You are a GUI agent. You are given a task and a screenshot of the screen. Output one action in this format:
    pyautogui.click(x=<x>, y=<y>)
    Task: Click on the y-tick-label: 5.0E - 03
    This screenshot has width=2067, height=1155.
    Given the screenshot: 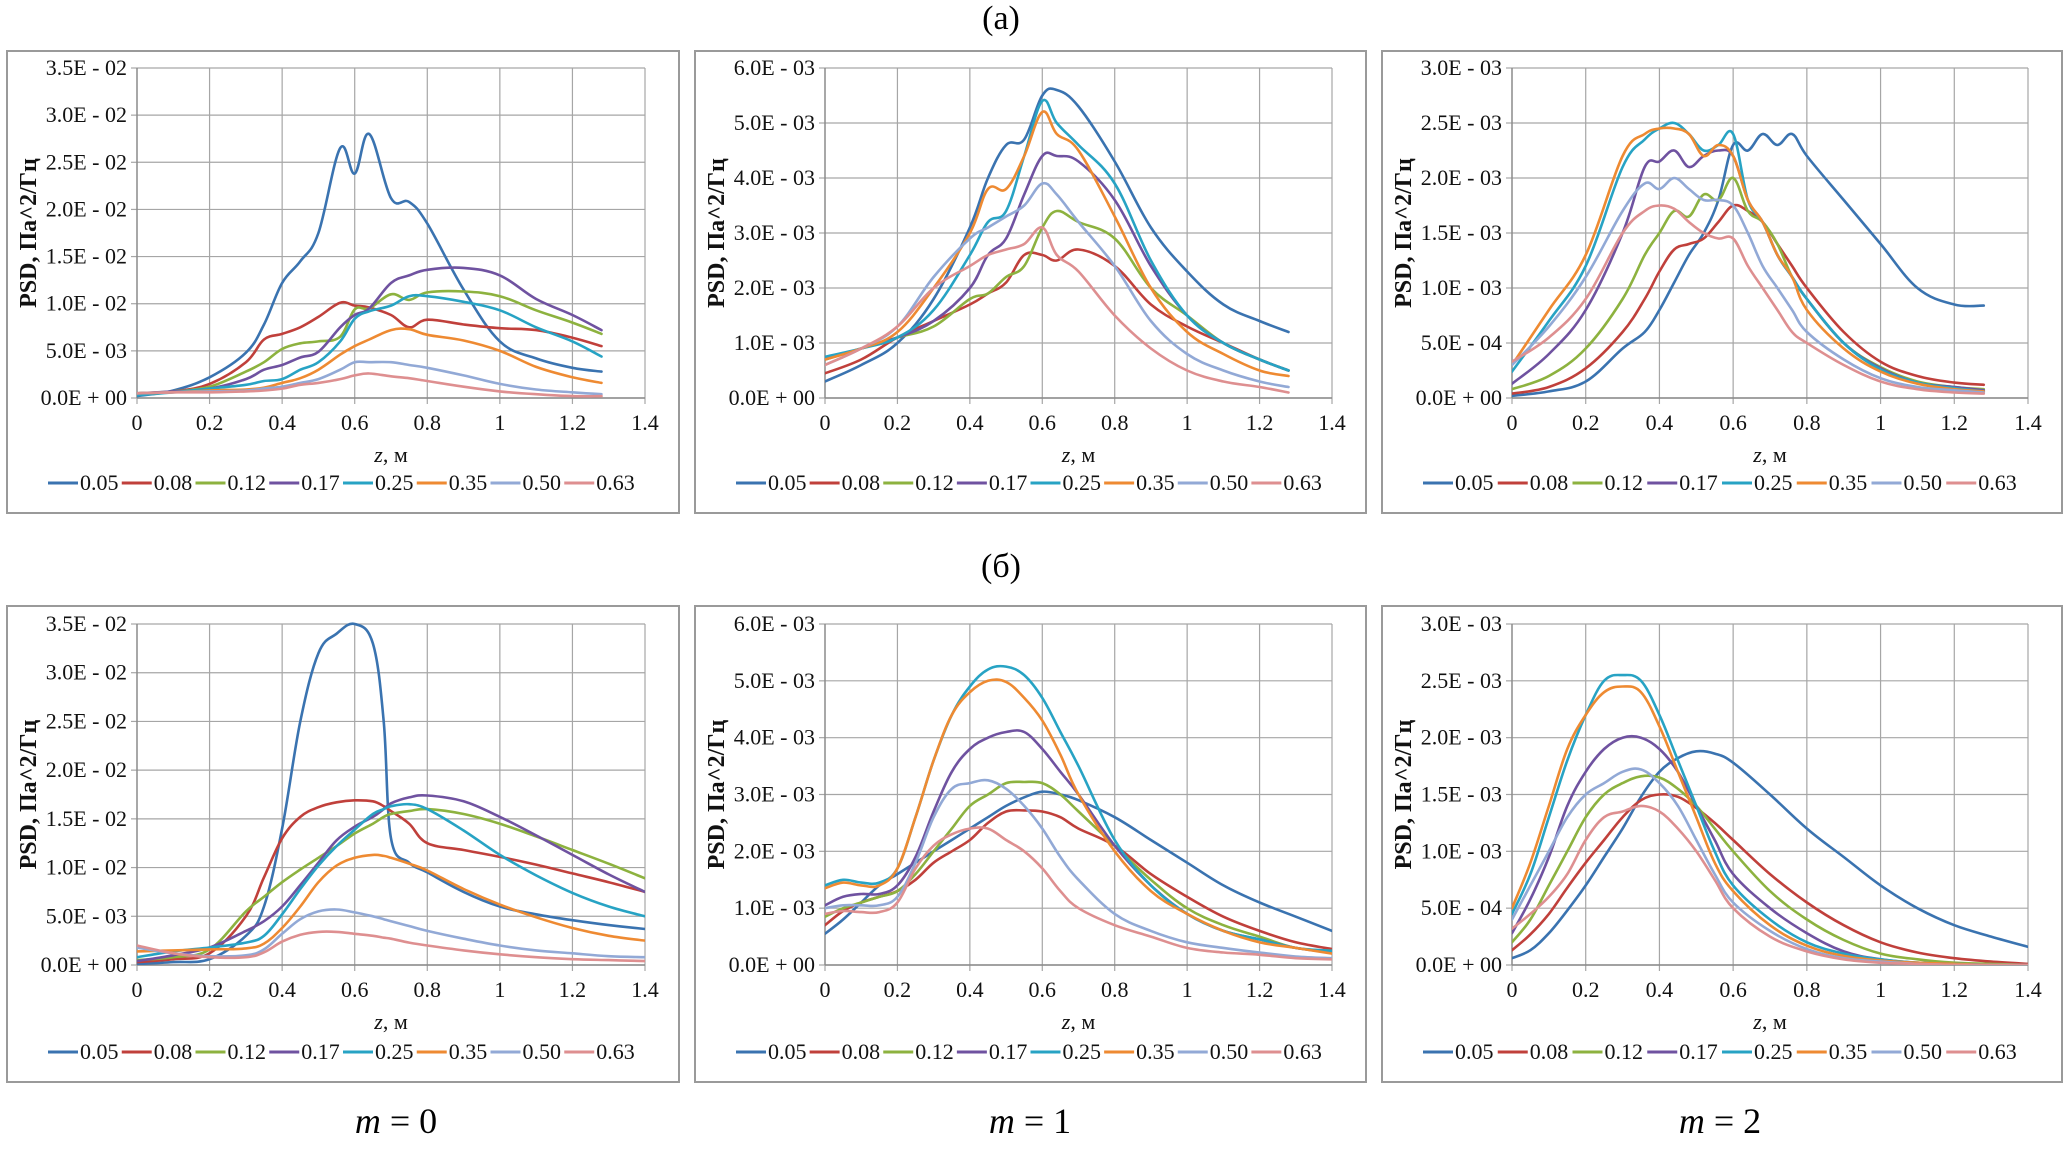 What is the action you would take?
    pyautogui.click(x=774, y=680)
    